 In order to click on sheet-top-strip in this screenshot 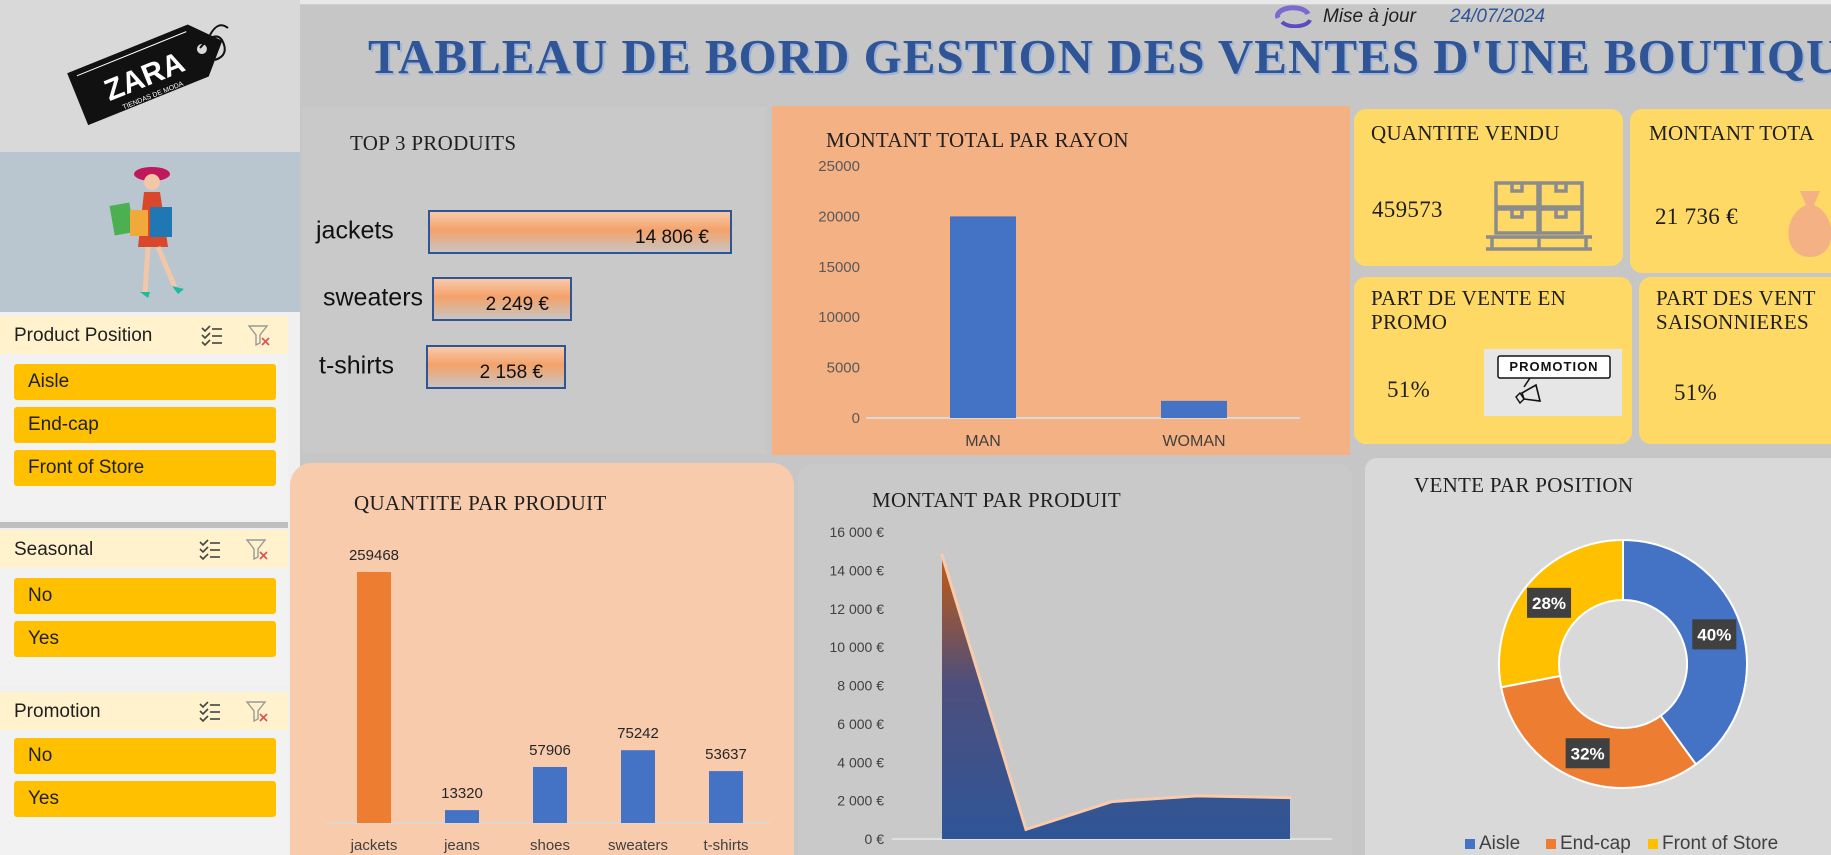, I will do `click(915, 2)`.